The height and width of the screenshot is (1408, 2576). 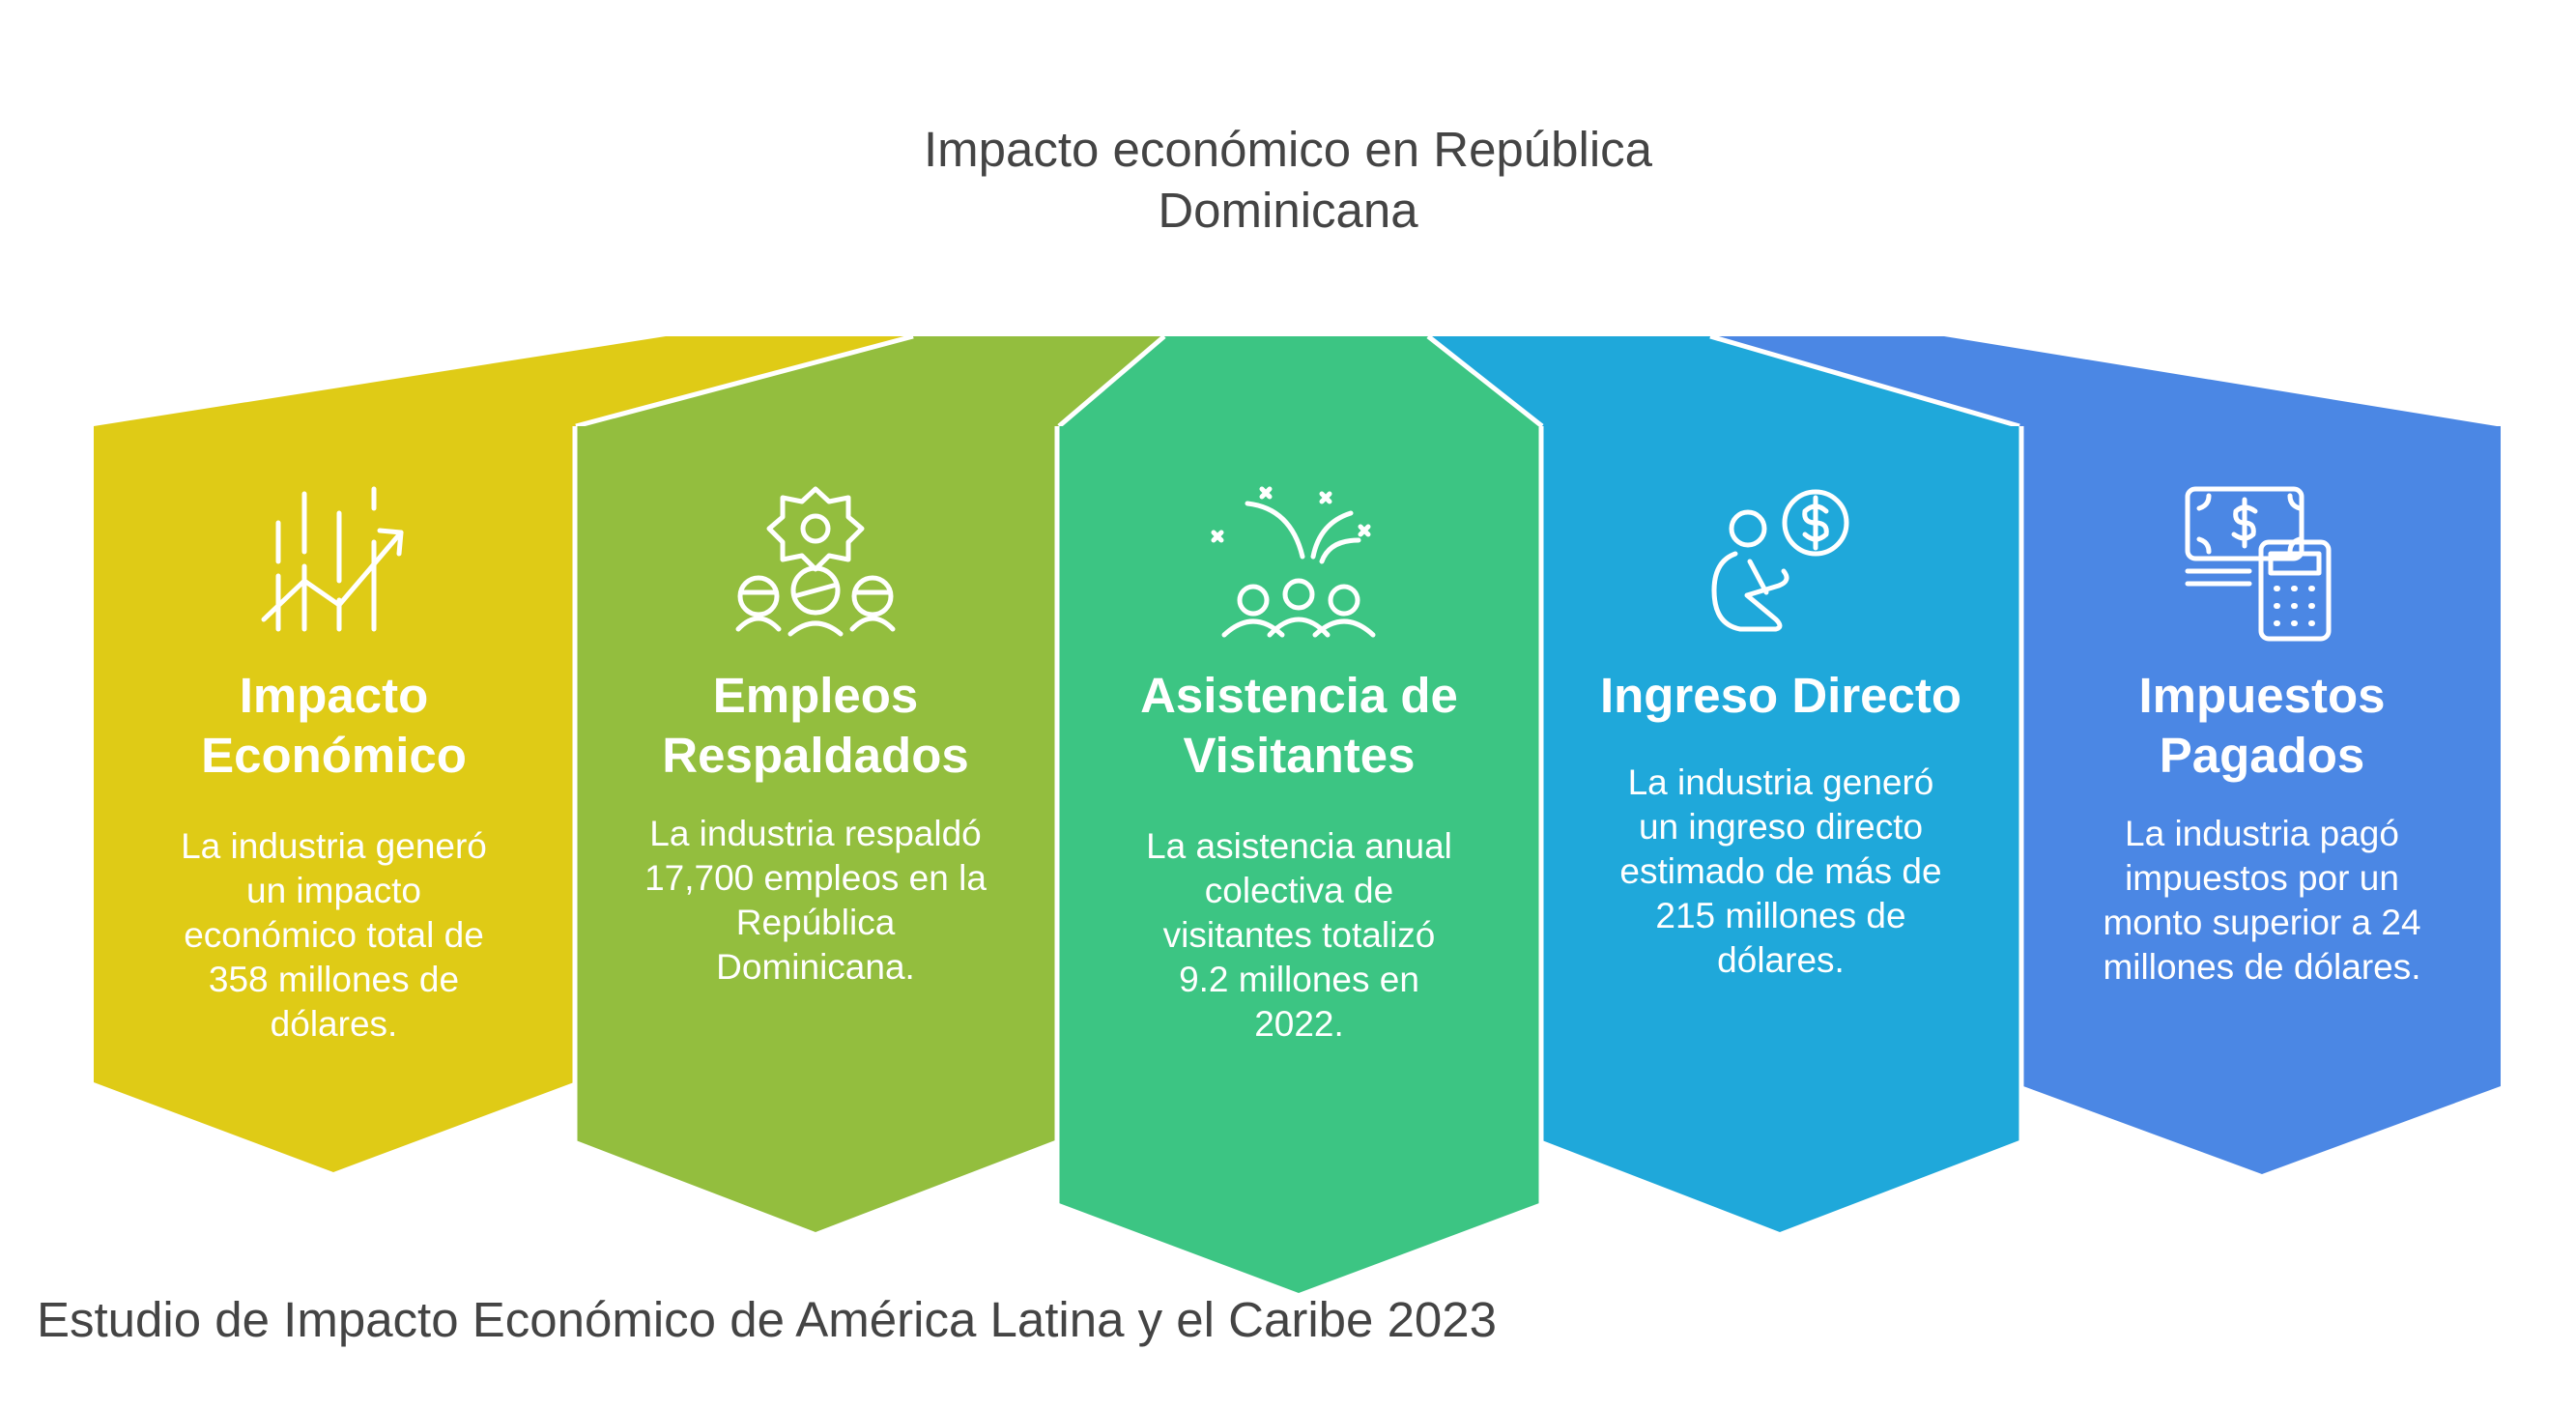 I want to click on panel-2-shape, so click(x=816, y=829).